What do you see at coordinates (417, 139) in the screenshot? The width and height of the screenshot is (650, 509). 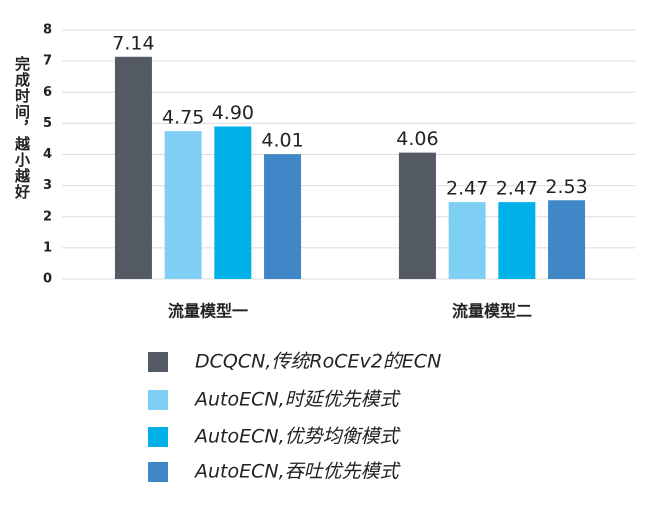 I see `value-label: 4.06` at bounding box center [417, 139].